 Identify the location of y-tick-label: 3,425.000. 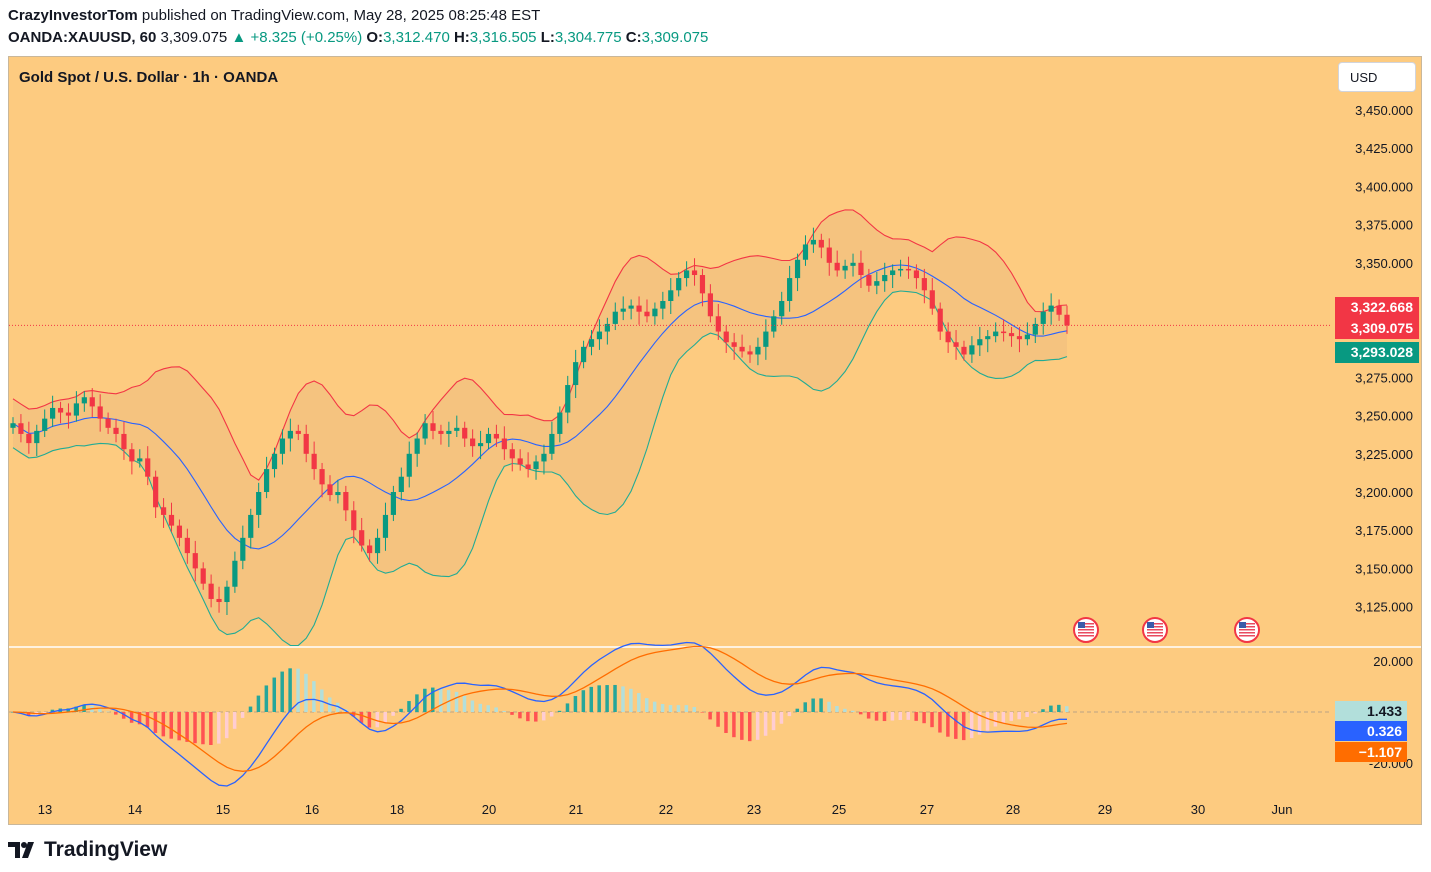
(1384, 148).